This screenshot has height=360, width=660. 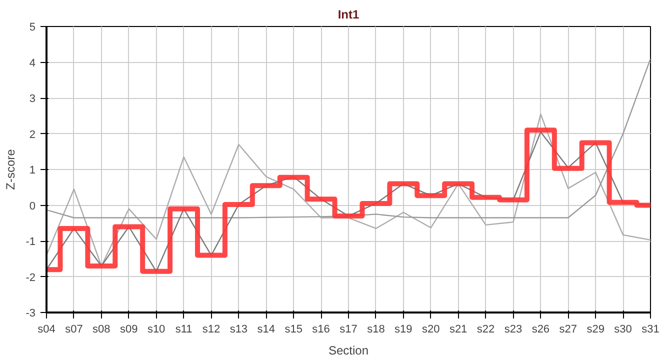 What do you see at coordinates (403, 330) in the screenshot?
I see `x-tick-label: s19` at bounding box center [403, 330].